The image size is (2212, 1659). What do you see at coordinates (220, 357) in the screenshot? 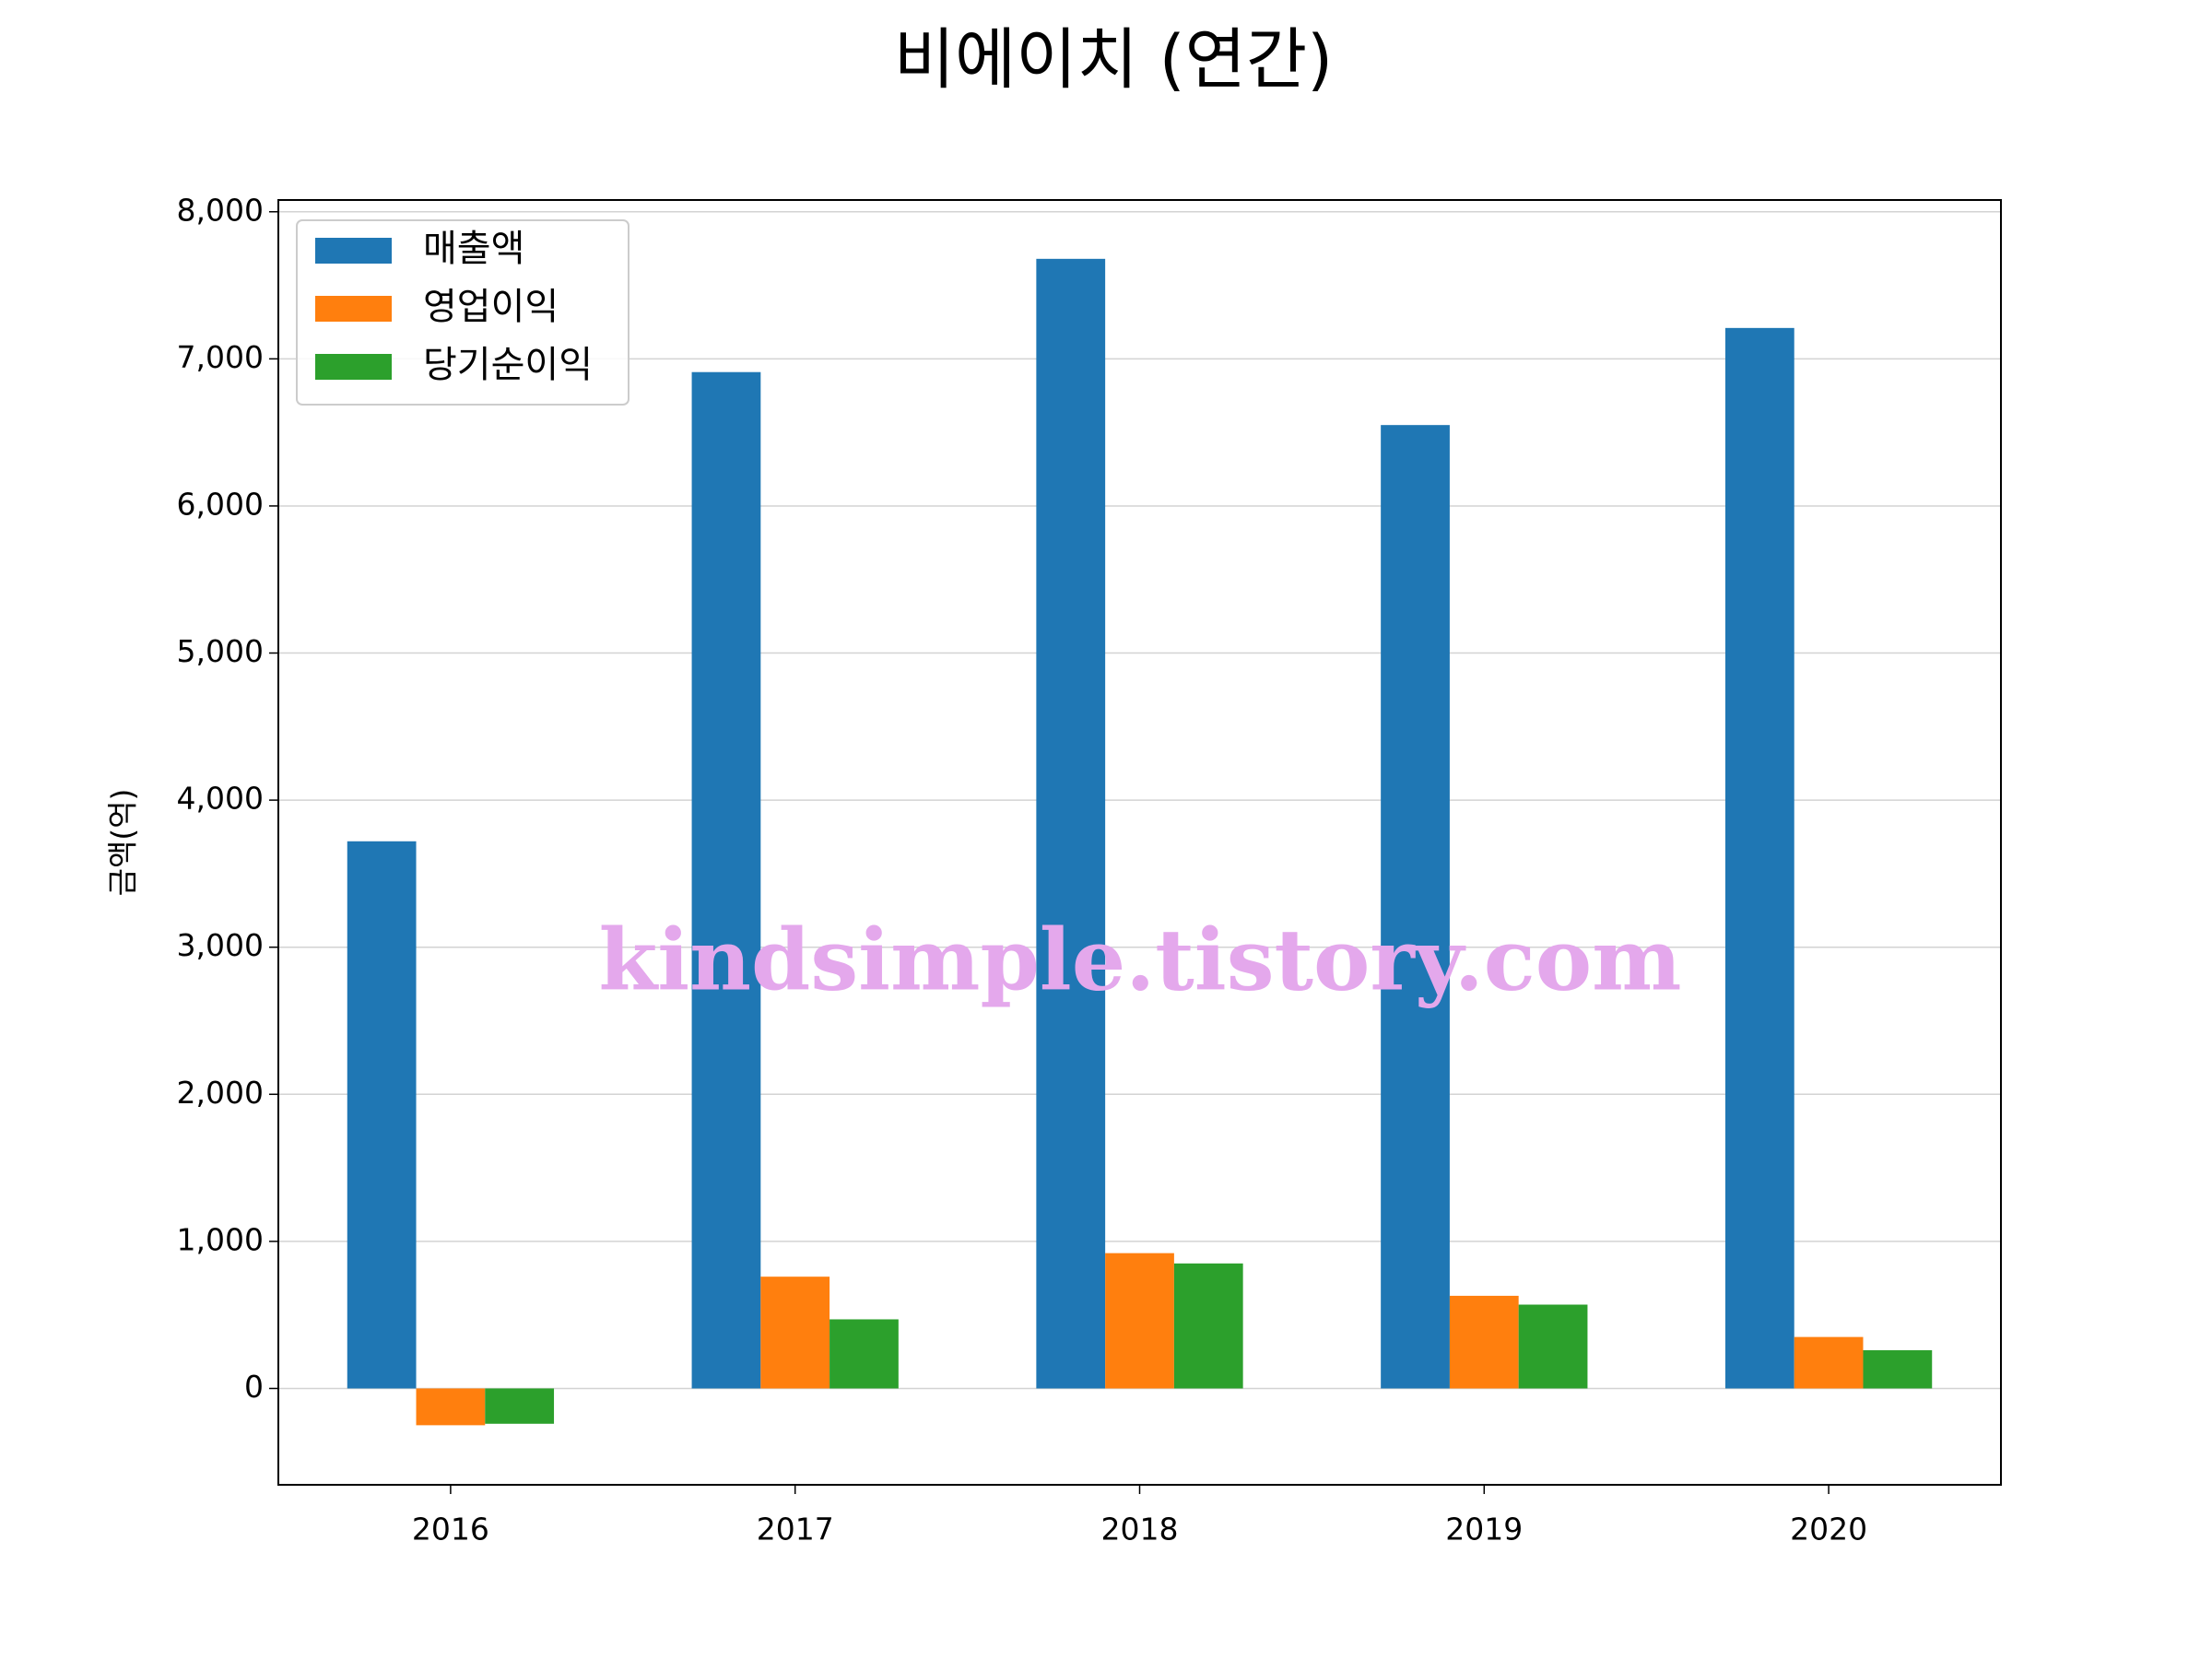
I see `y-tick-label: 7,000` at bounding box center [220, 357].